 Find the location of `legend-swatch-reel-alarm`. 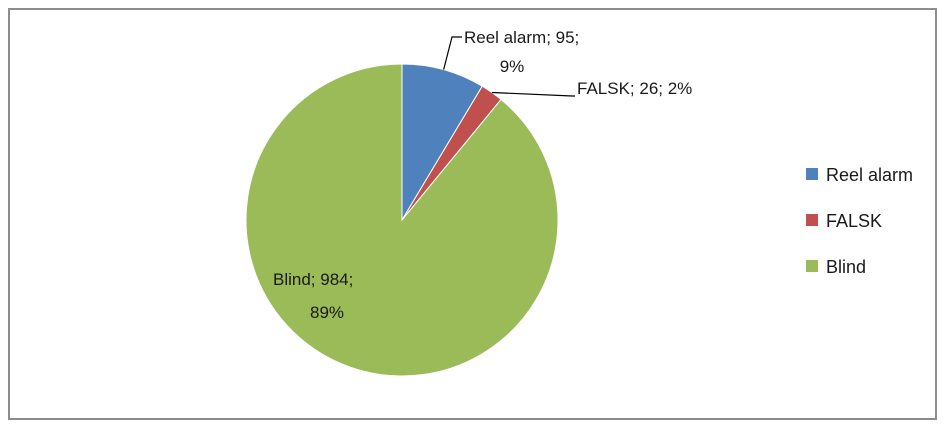

legend-swatch-reel-alarm is located at coordinates (812, 174).